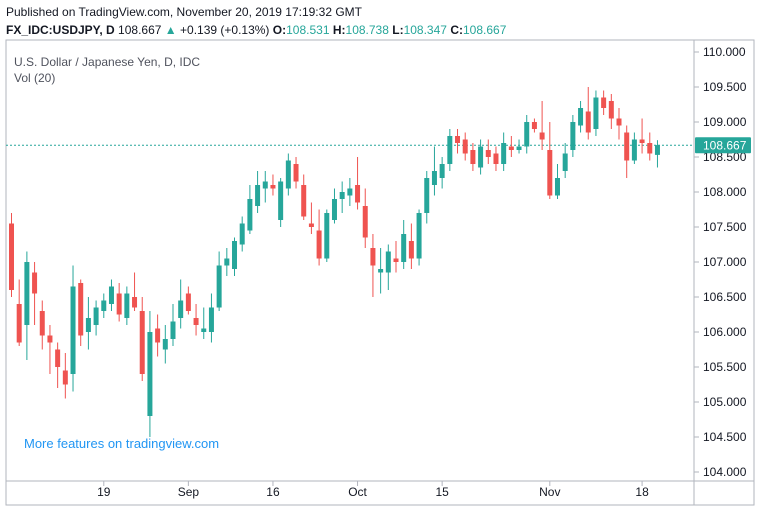 The height and width of the screenshot is (511, 761). Describe the element at coordinates (442, 492) in the screenshot. I see `x-tick-label: 15` at that location.